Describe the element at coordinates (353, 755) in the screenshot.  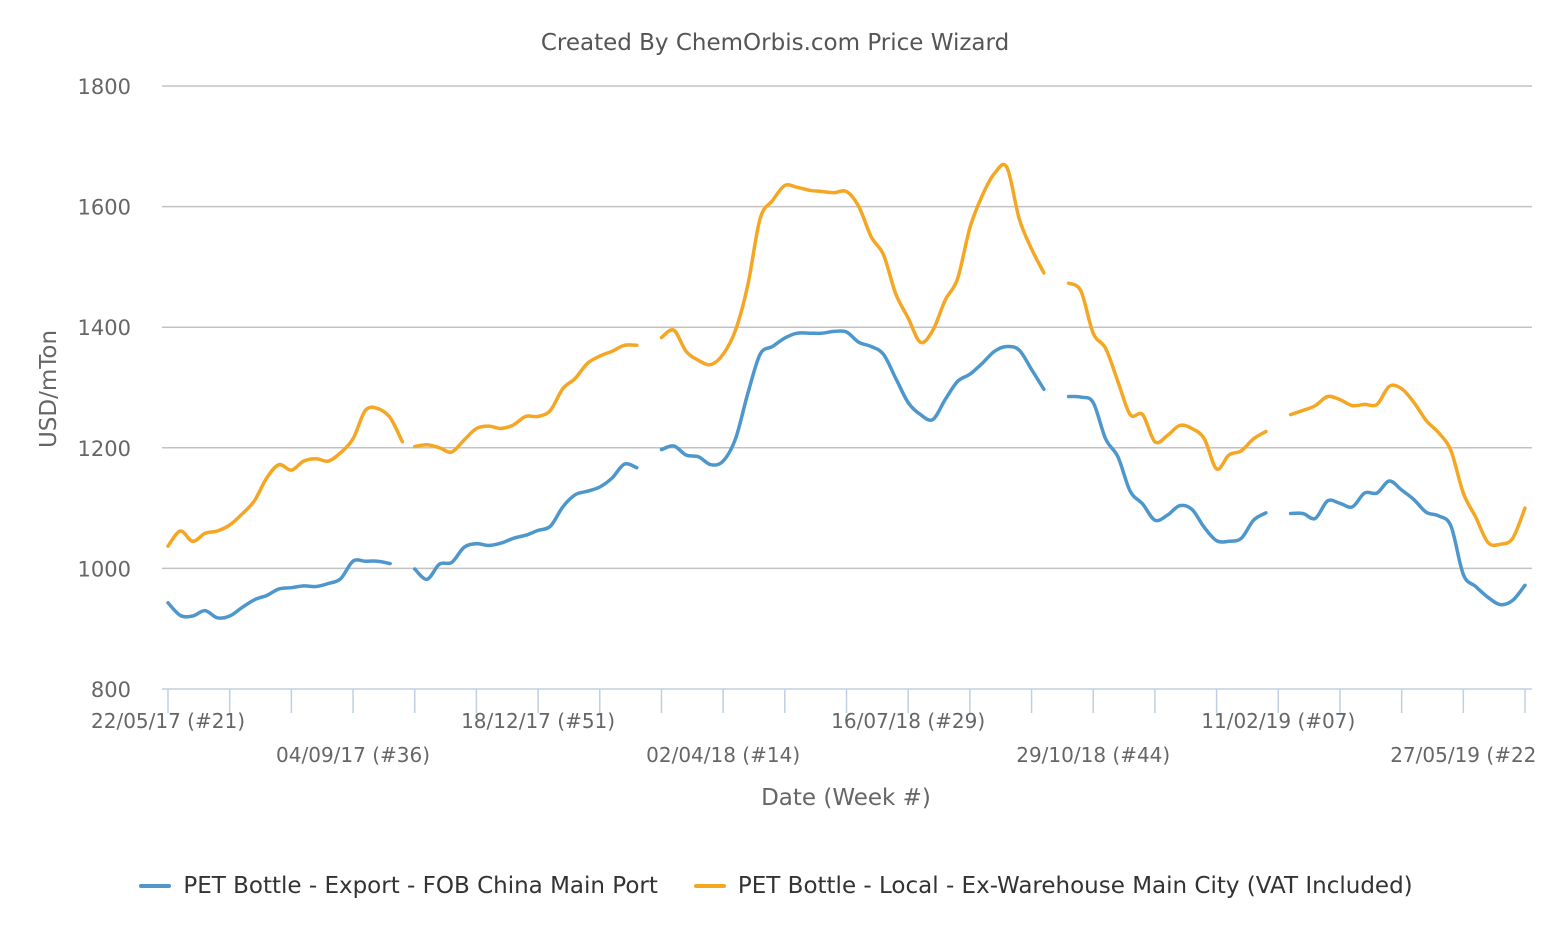
I see `x-tick-label-1: 04/09/17 (#36)` at that location.